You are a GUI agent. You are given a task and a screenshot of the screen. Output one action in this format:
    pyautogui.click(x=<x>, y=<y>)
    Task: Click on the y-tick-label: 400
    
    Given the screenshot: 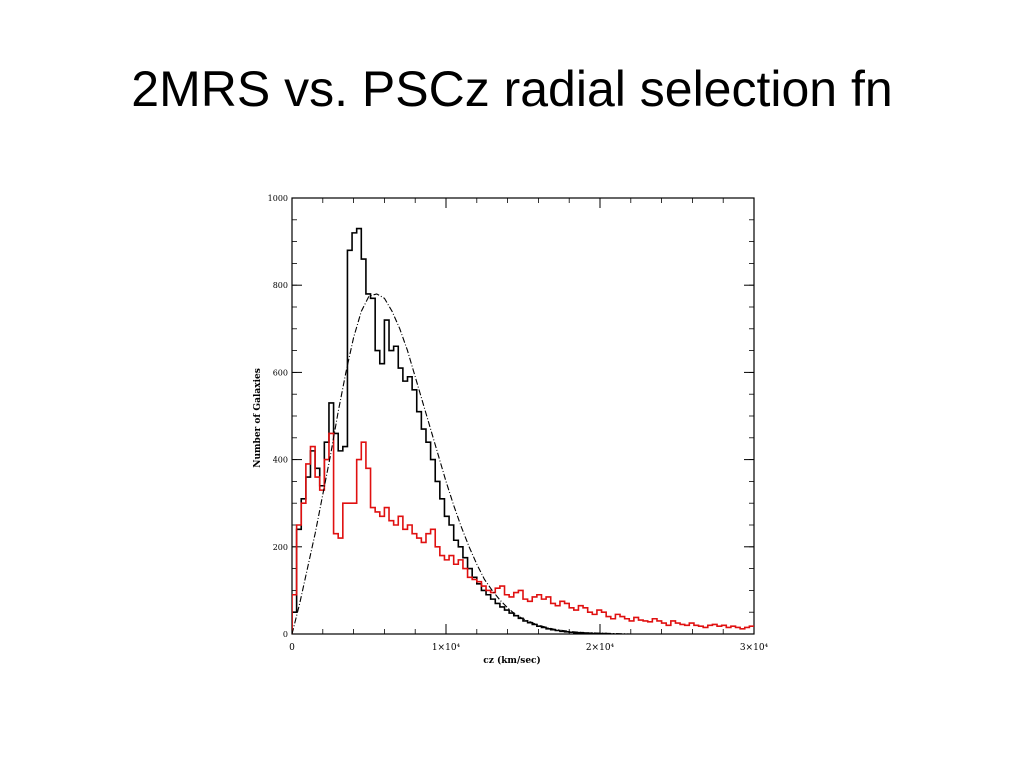 What is the action you would take?
    pyautogui.click(x=280, y=460)
    